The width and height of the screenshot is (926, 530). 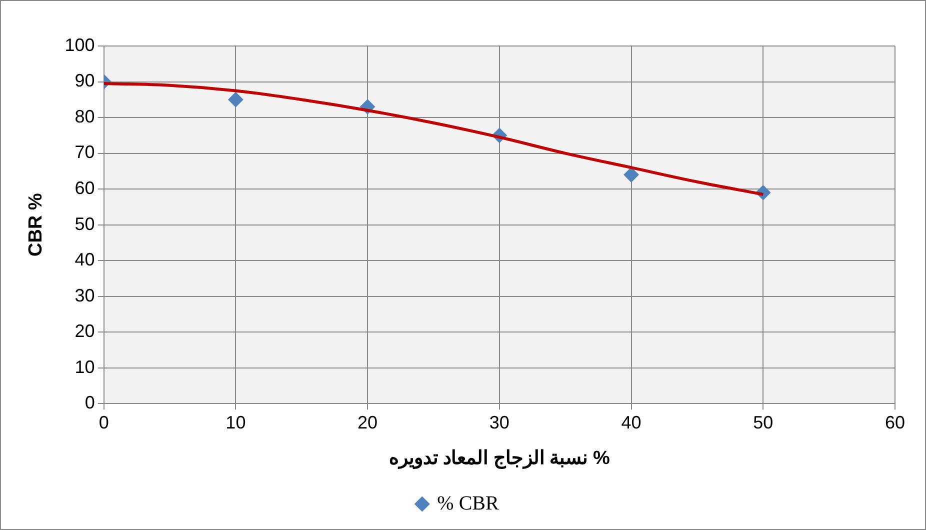 I want to click on y-axis-title: CBR %, so click(x=36, y=224).